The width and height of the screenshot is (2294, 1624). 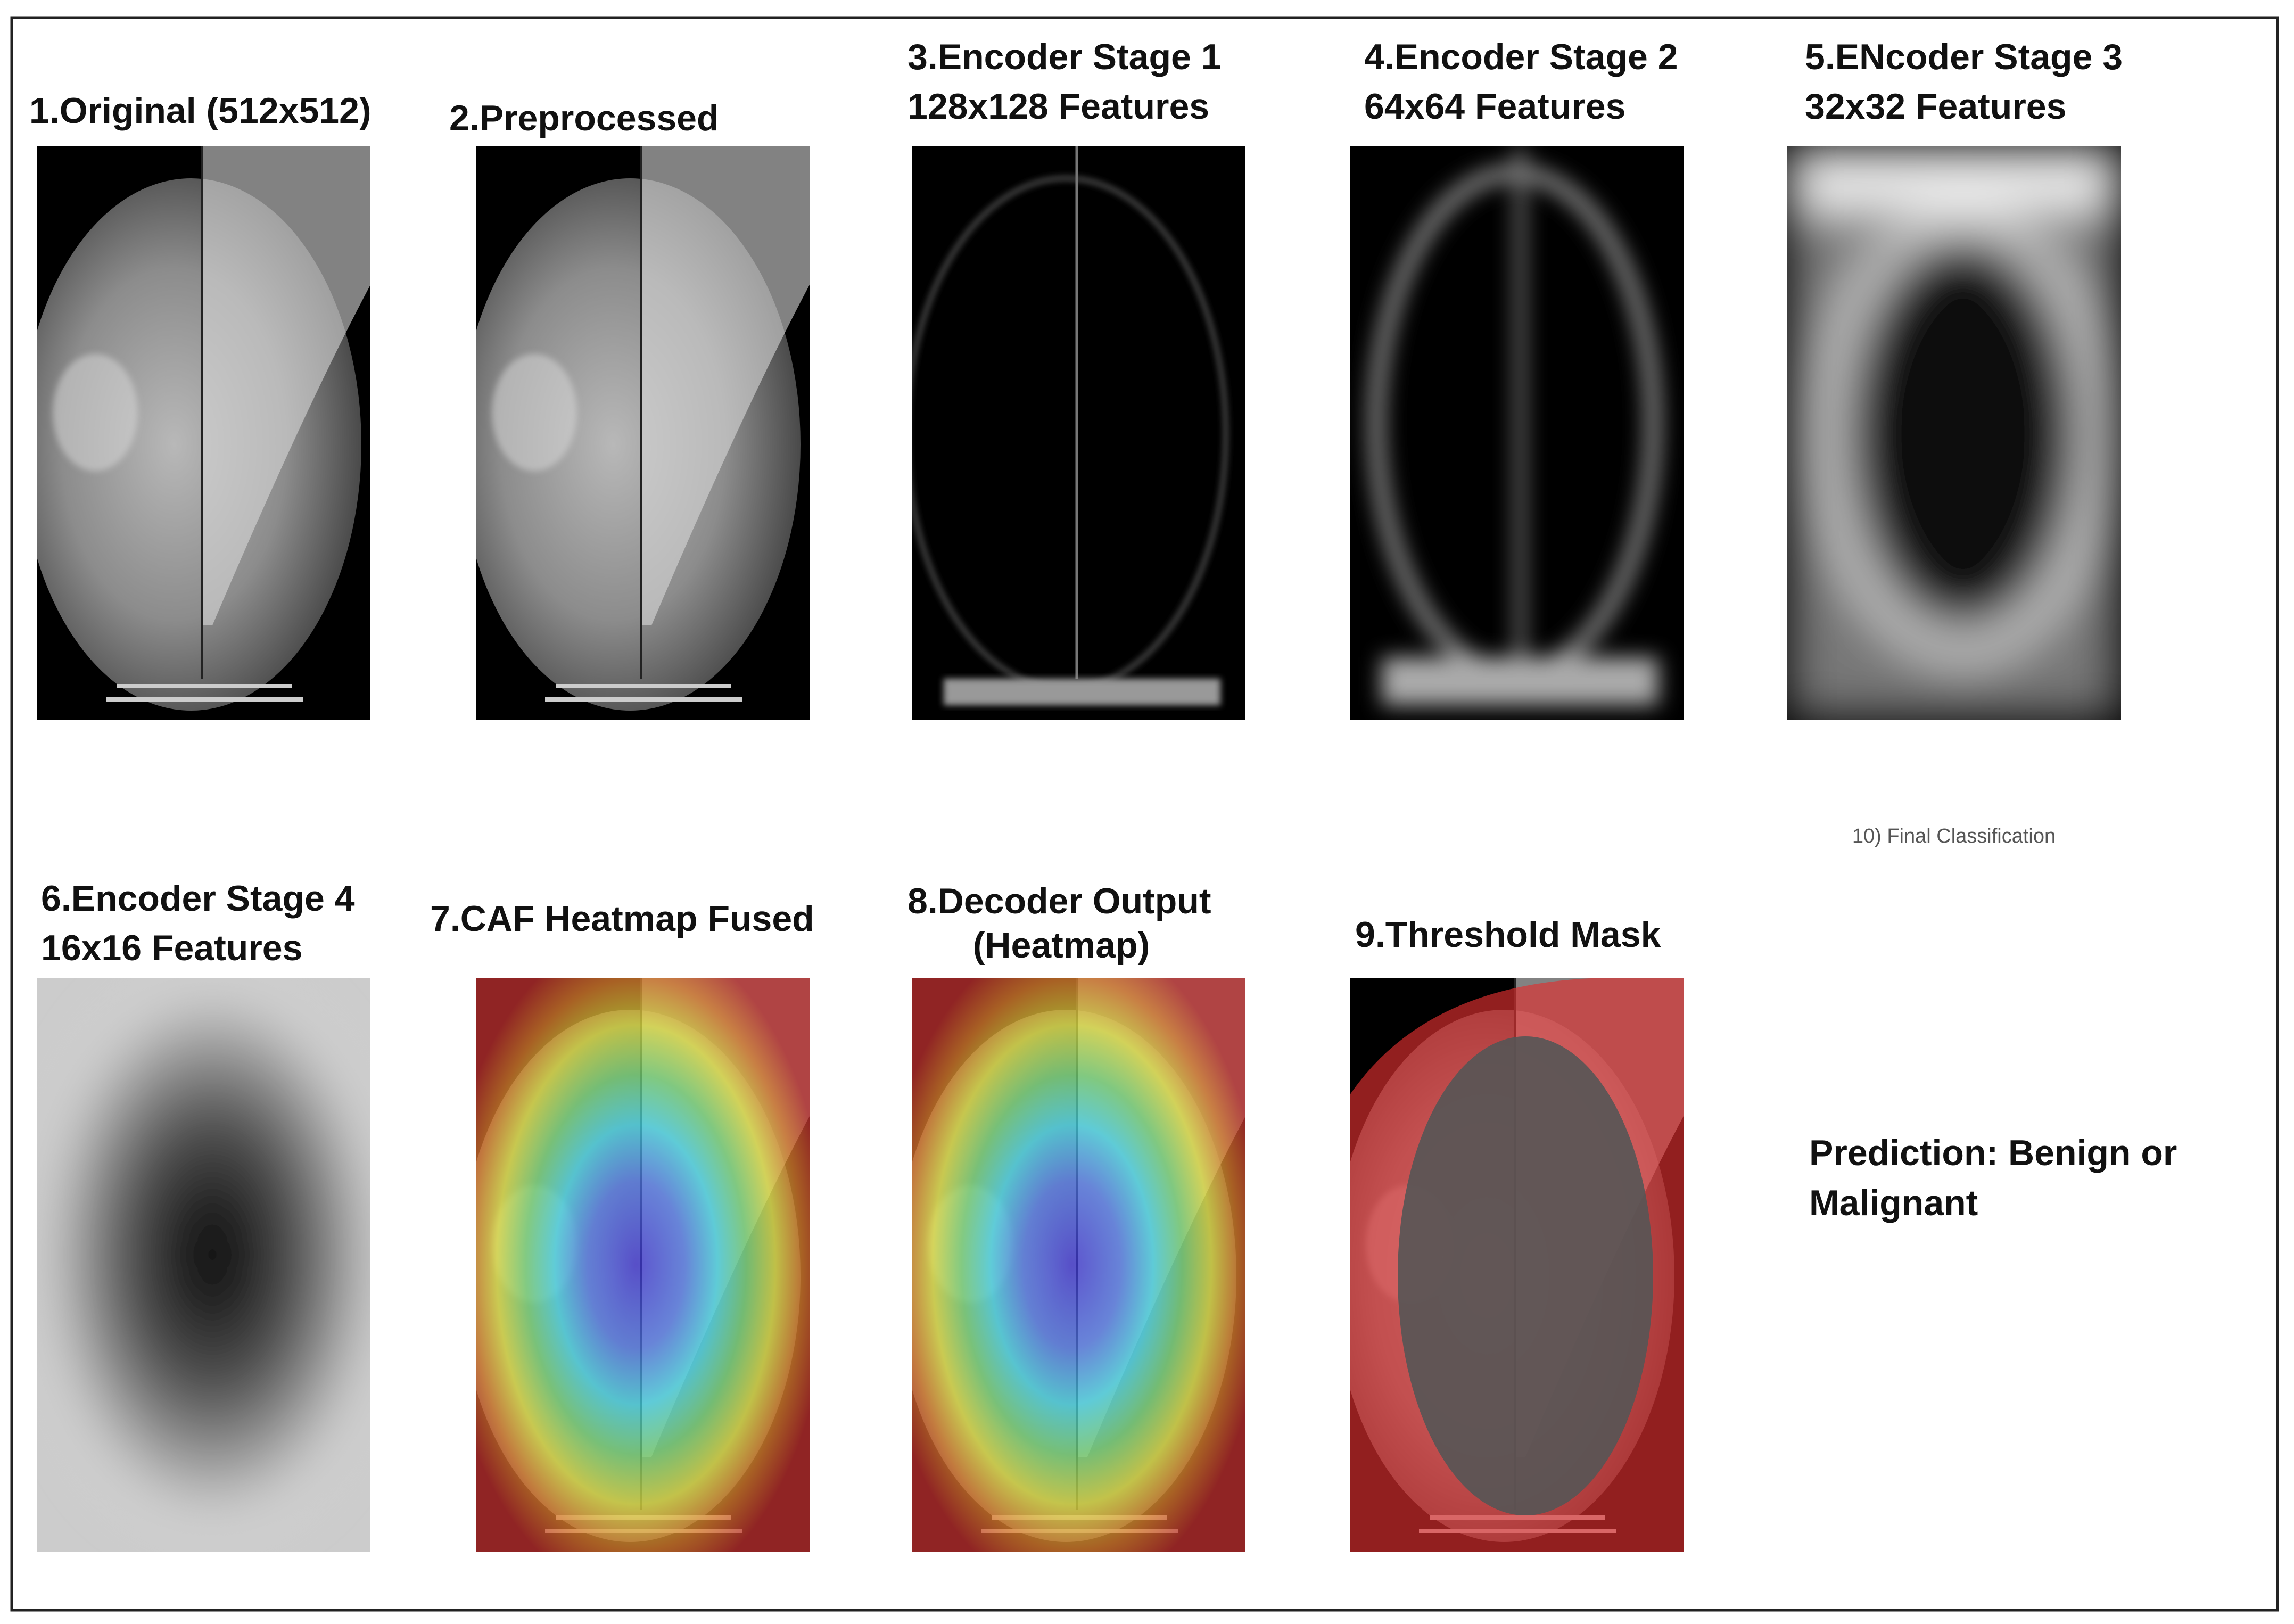 What do you see at coordinates (1954, 836) in the screenshot?
I see `final-classification-label: 10) Final Classification` at bounding box center [1954, 836].